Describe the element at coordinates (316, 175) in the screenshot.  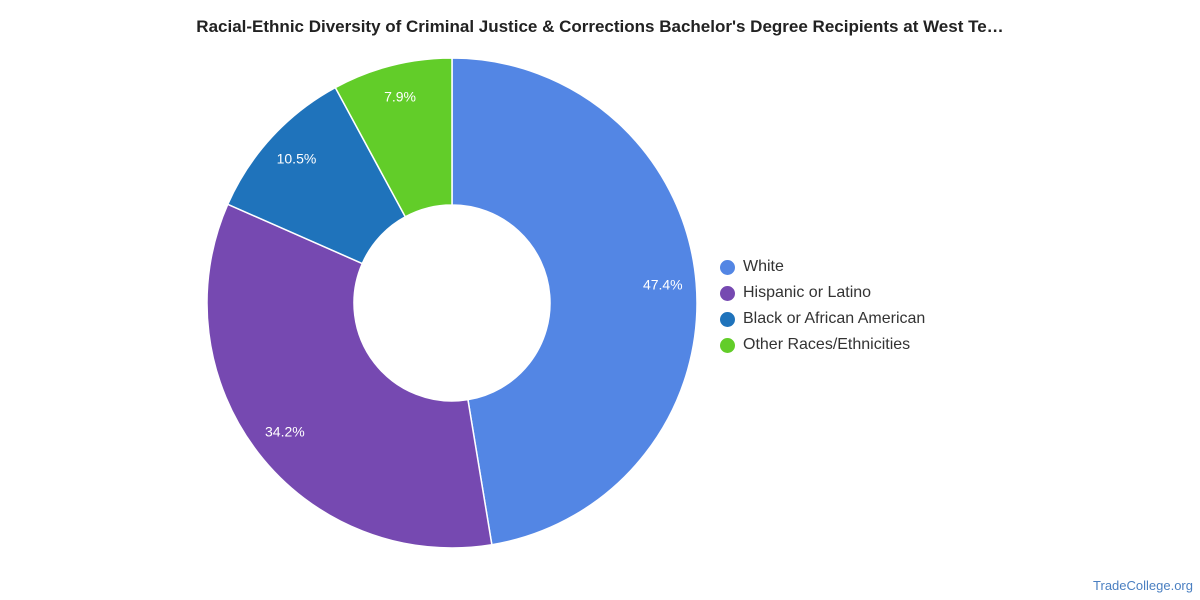
I see `slice-black-or-african-american` at that location.